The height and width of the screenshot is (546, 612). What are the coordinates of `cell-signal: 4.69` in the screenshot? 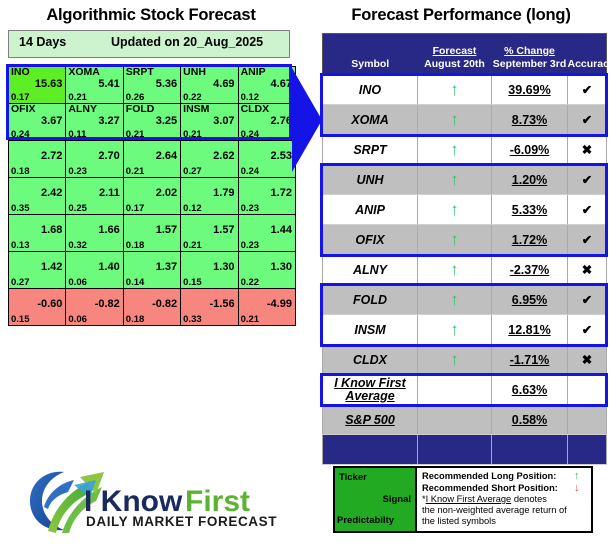 It's located at (224, 84).